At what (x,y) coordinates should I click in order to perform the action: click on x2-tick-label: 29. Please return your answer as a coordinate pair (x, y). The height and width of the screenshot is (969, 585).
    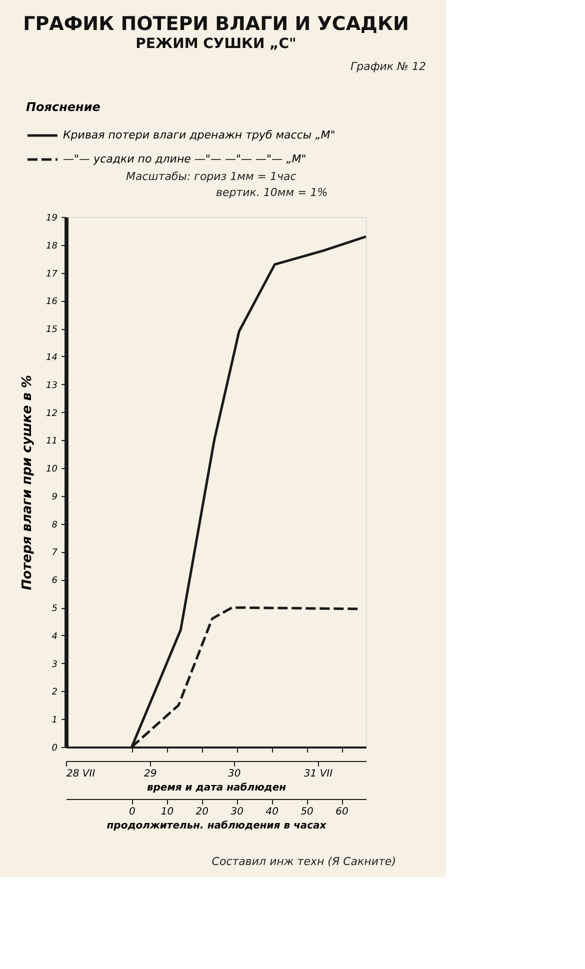
    Looking at the image, I should click on (150, 774).